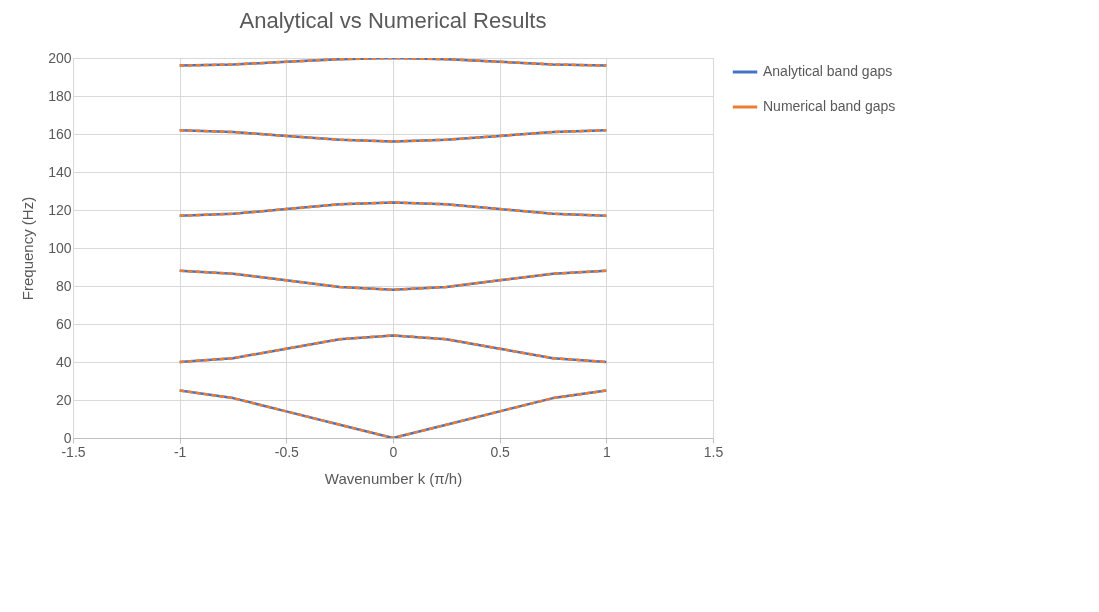 The width and height of the screenshot is (1099, 612). I want to click on y-tick-label: 20, so click(63, 399).